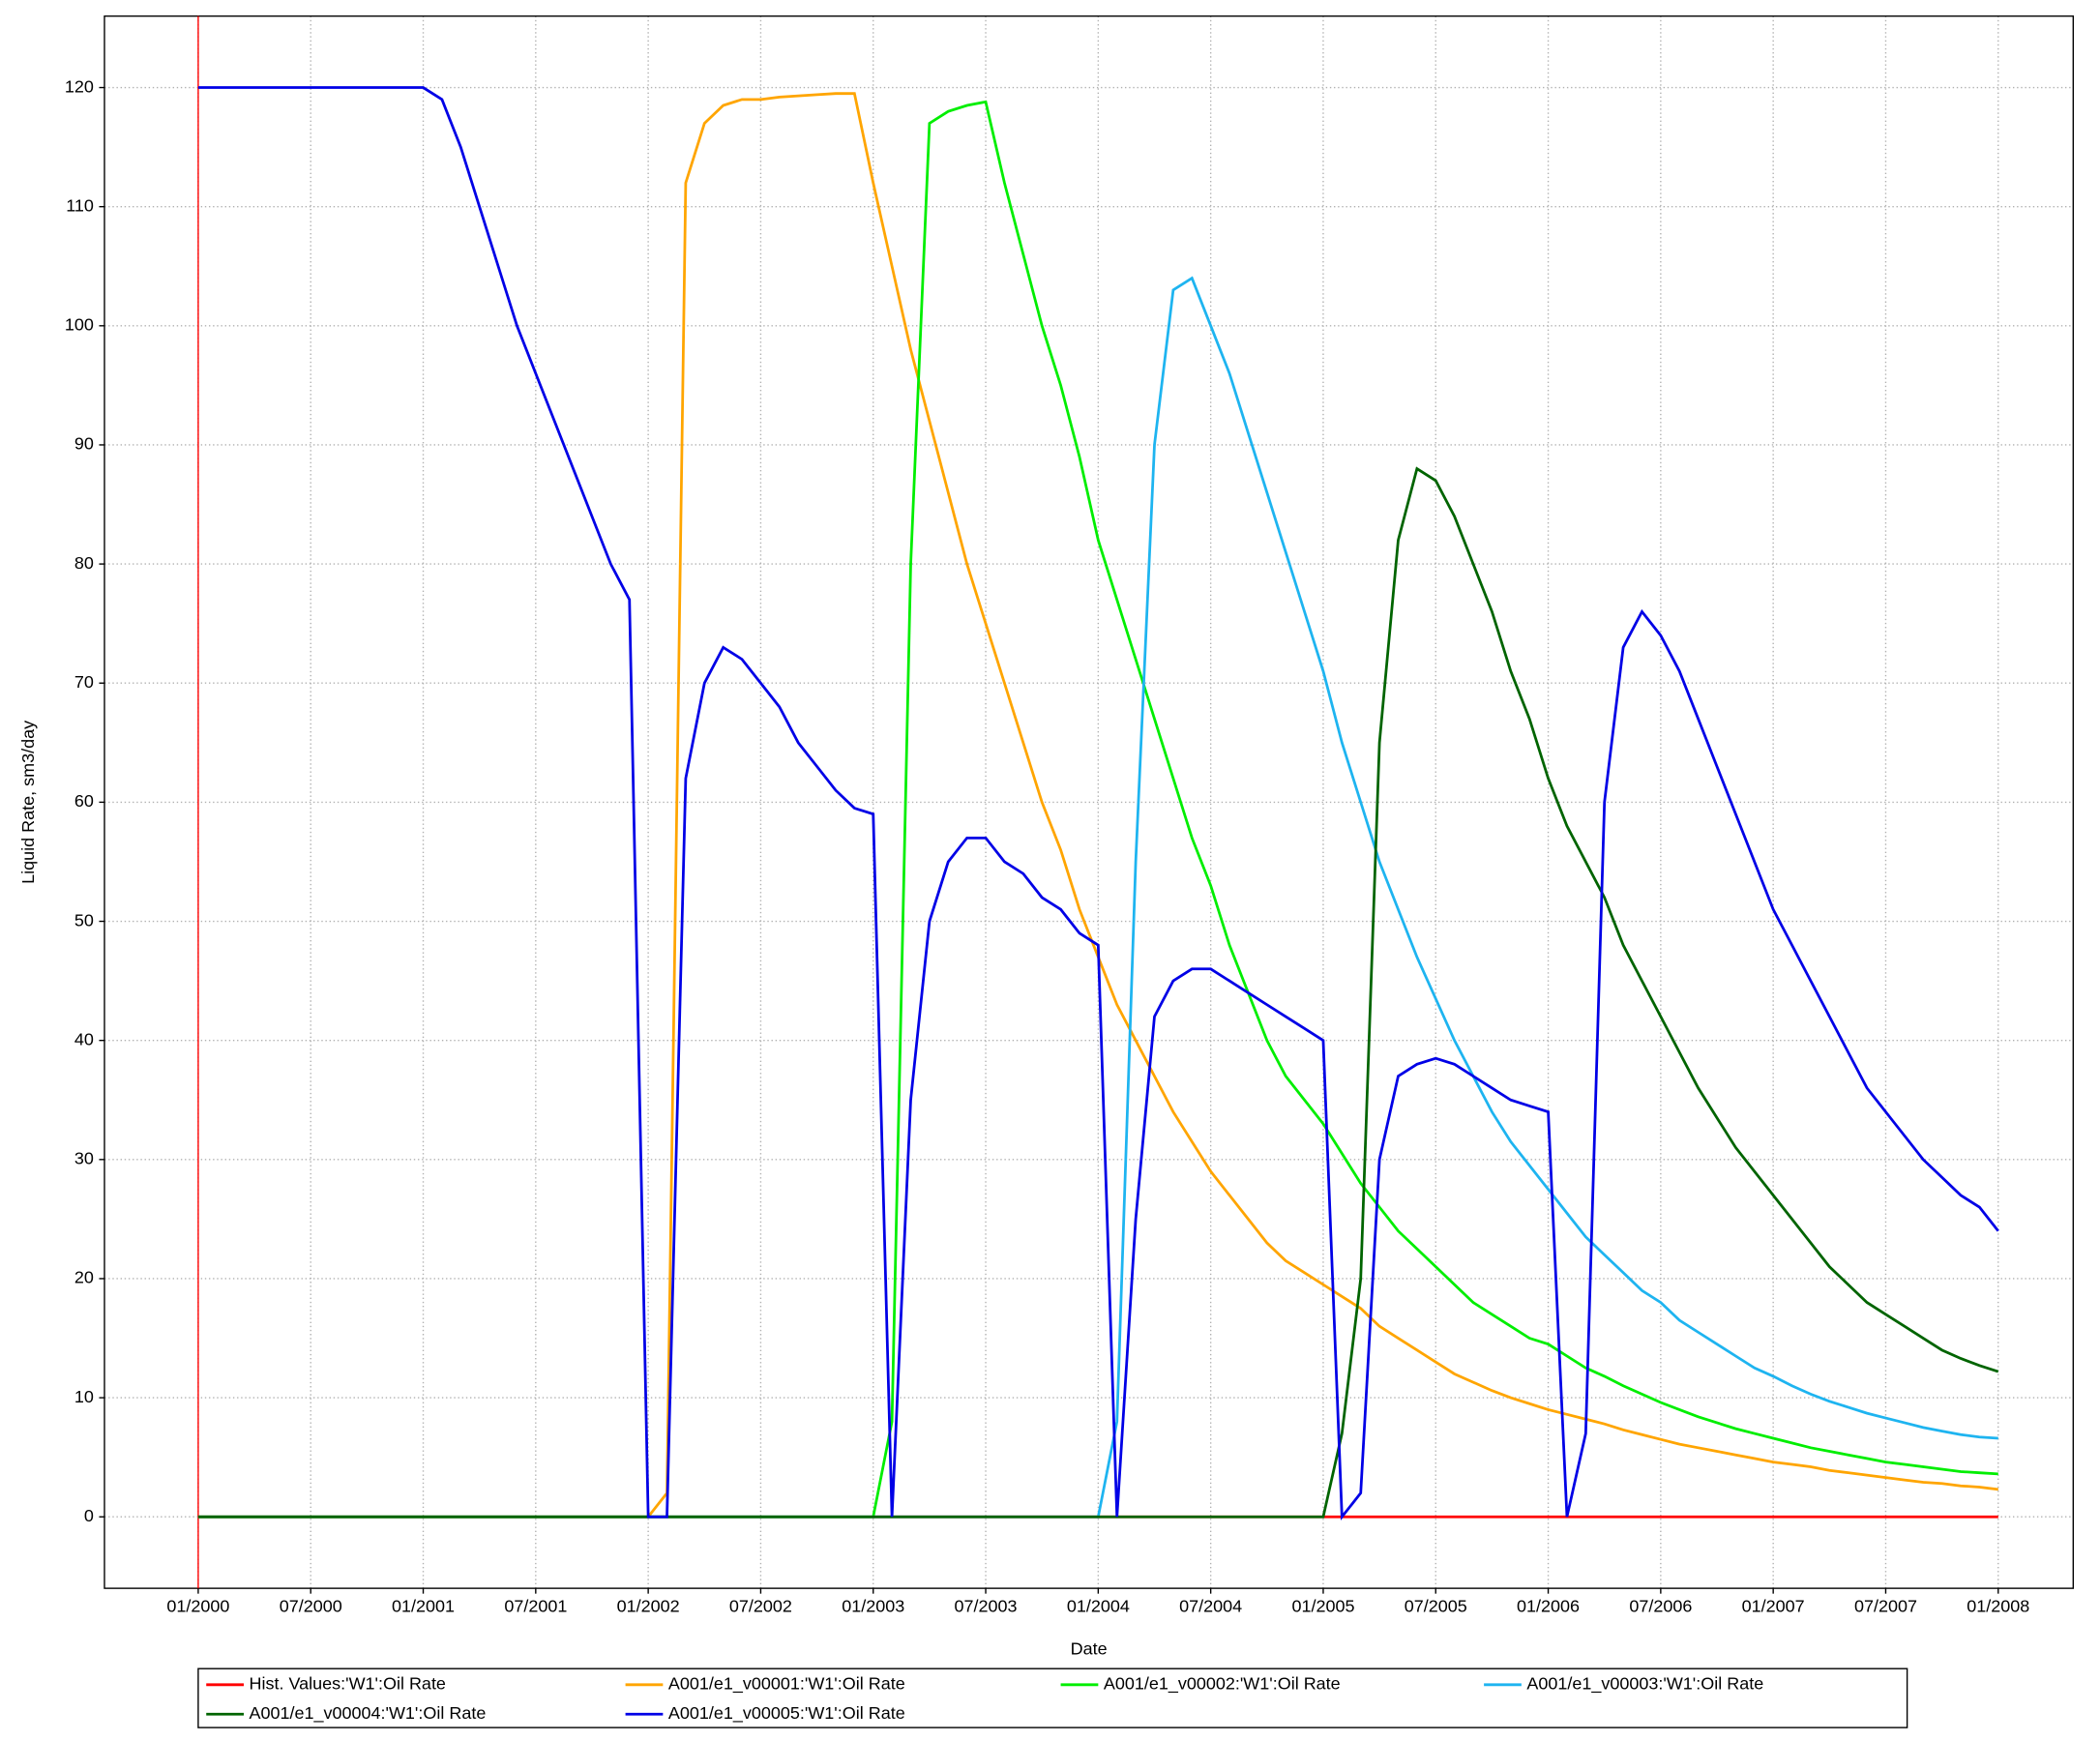  What do you see at coordinates (1885, 1605) in the screenshot?
I see `x-tick-label: 07/2007` at bounding box center [1885, 1605].